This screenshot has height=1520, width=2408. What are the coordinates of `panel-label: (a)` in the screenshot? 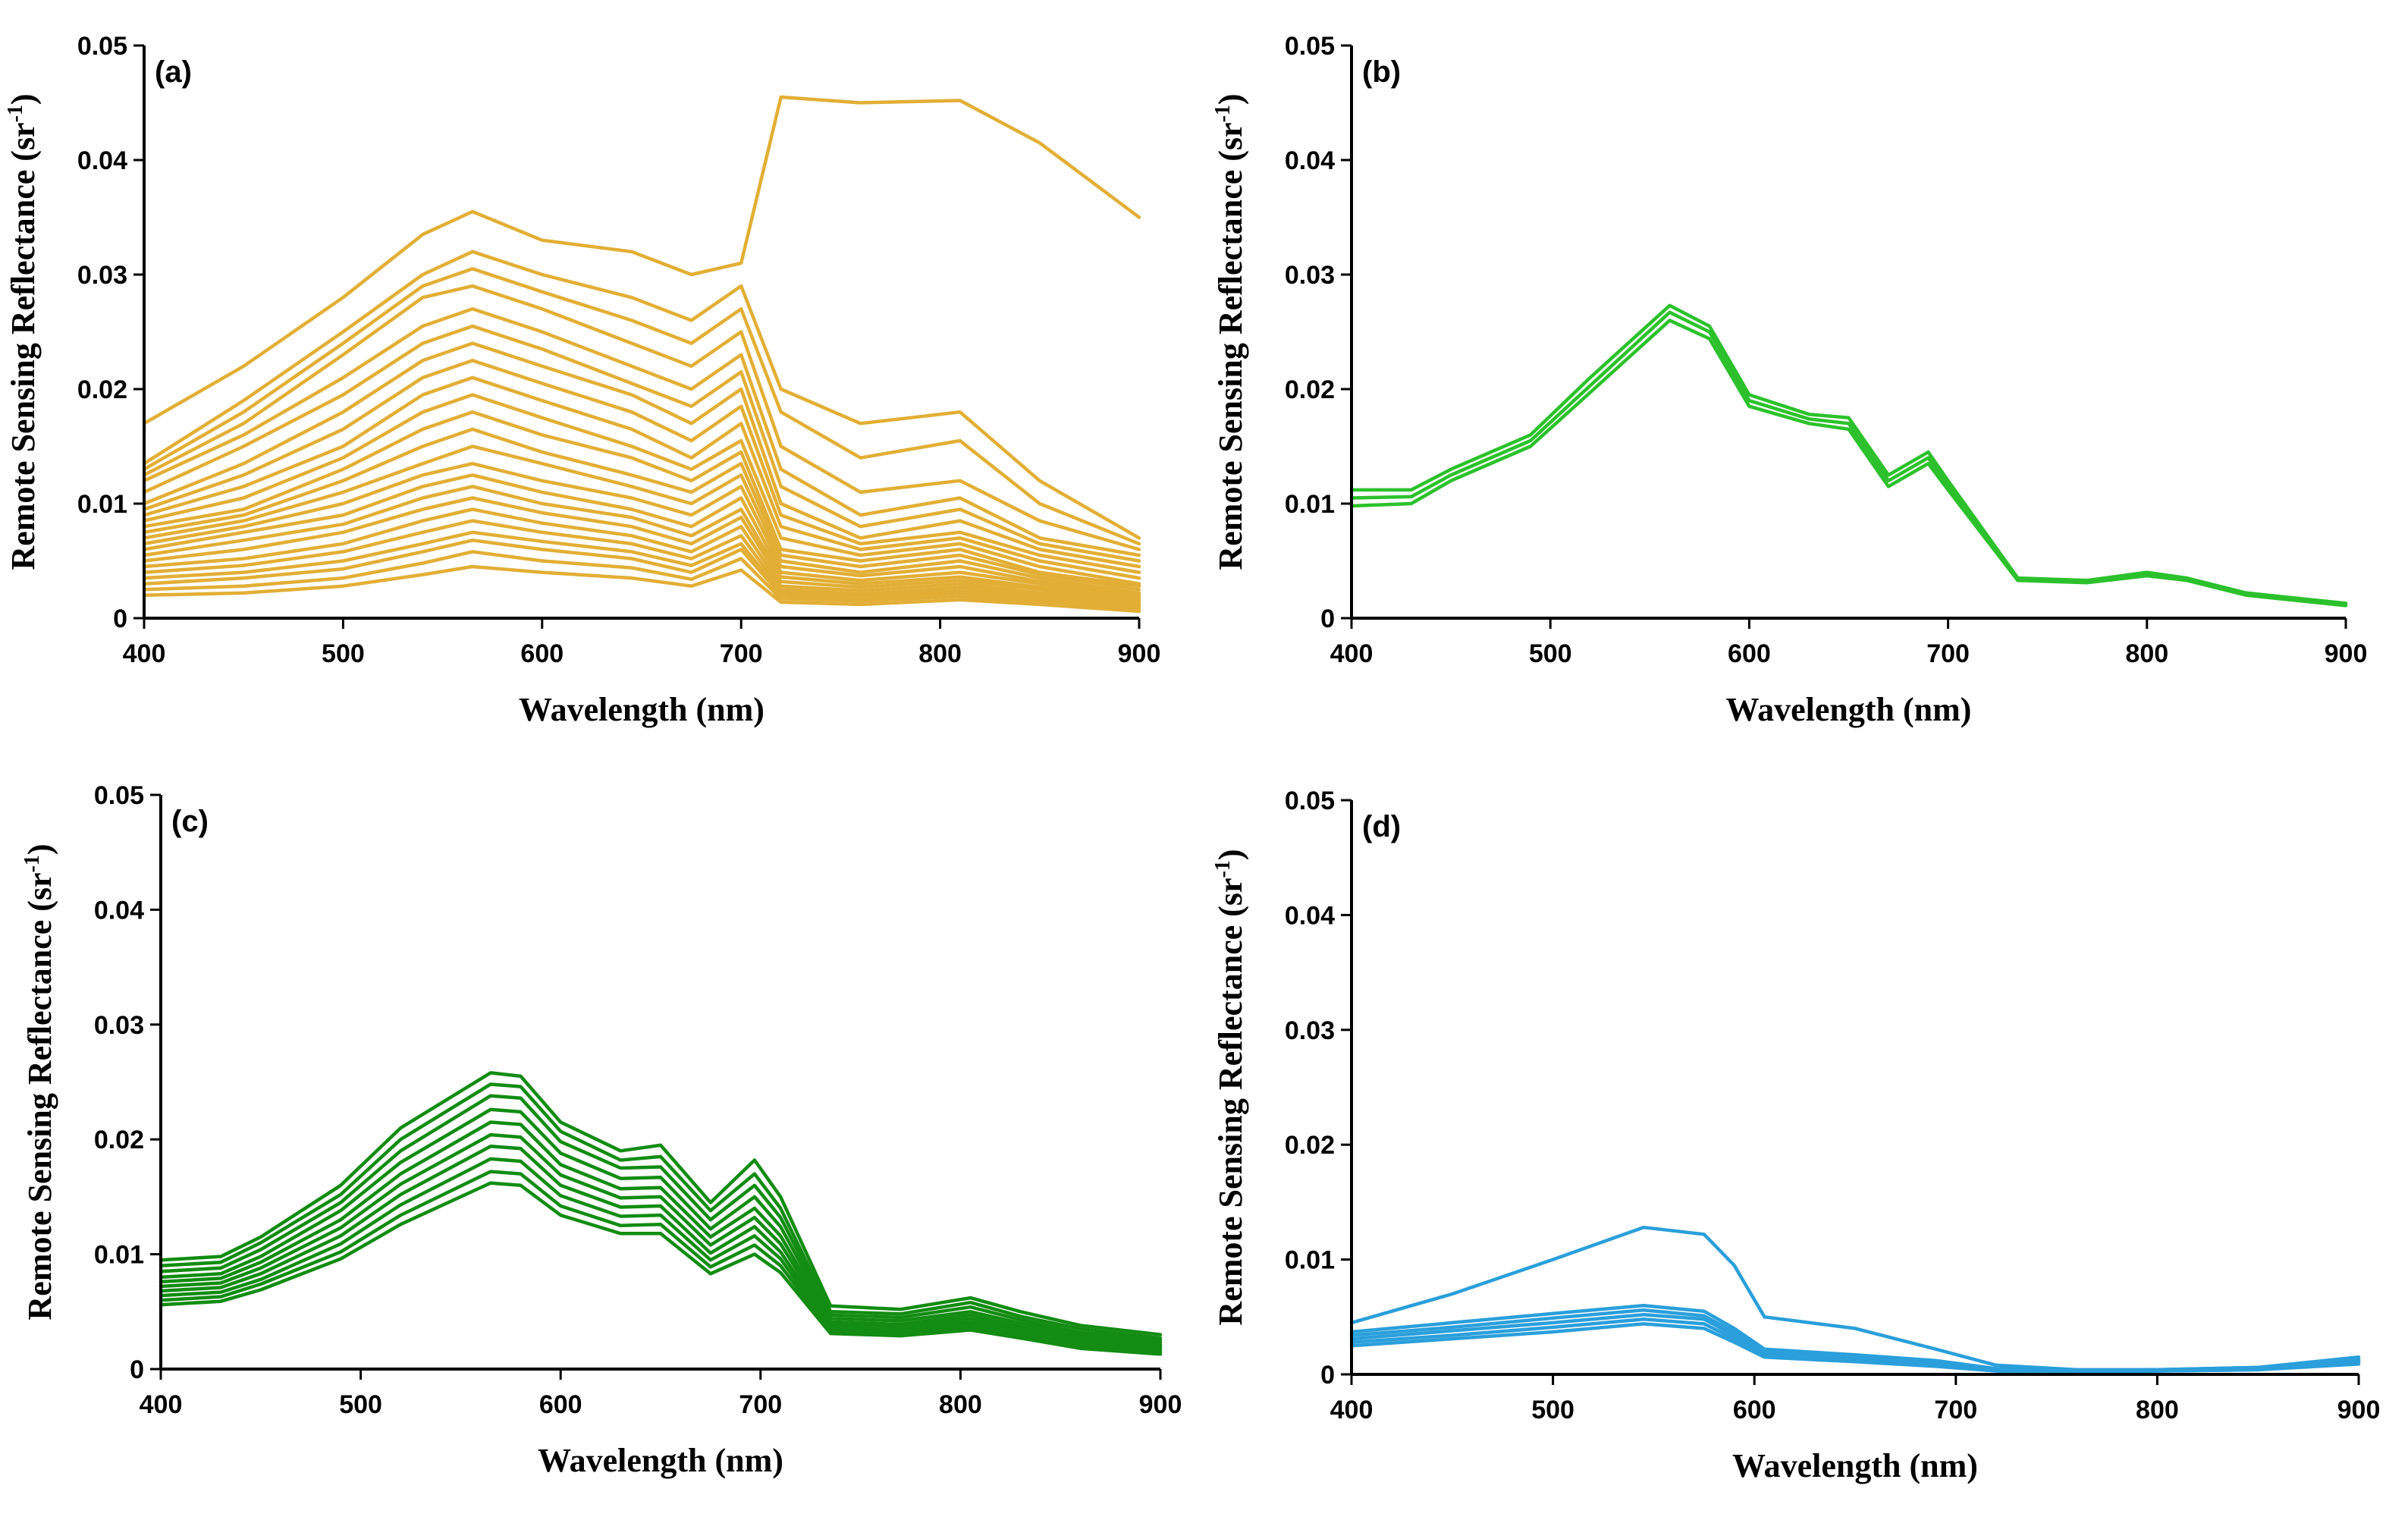 It's located at (173, 72).